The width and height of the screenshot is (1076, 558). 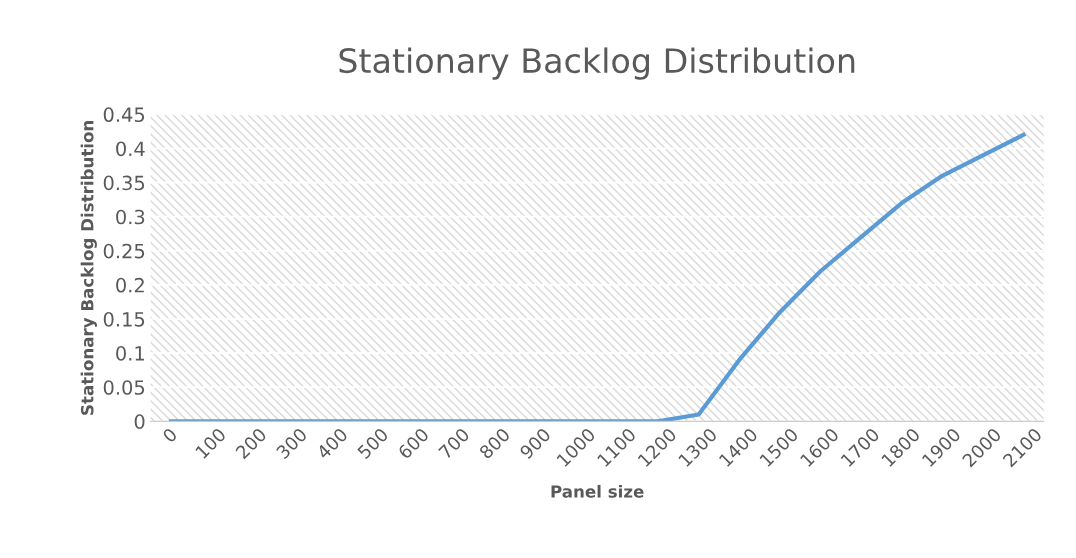 What do you see at coordinates (597, 491) in the screenshot?
I see `x-axis-title: Panel size` at bounding box center [597, 491].